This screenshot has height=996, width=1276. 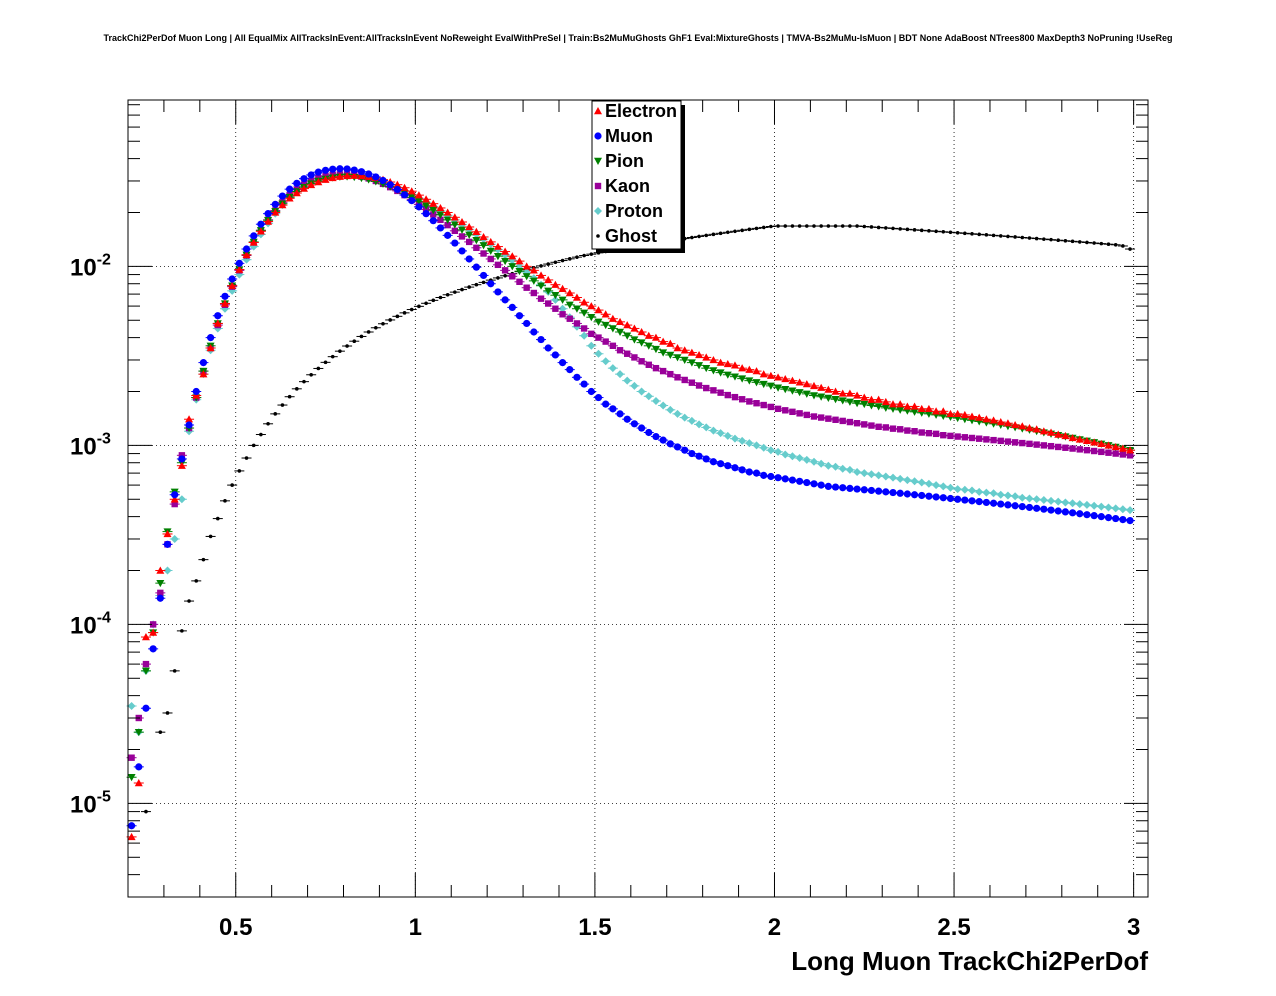 I want to click on legend-entry-proton: Proton, so click(x=628, y=211).